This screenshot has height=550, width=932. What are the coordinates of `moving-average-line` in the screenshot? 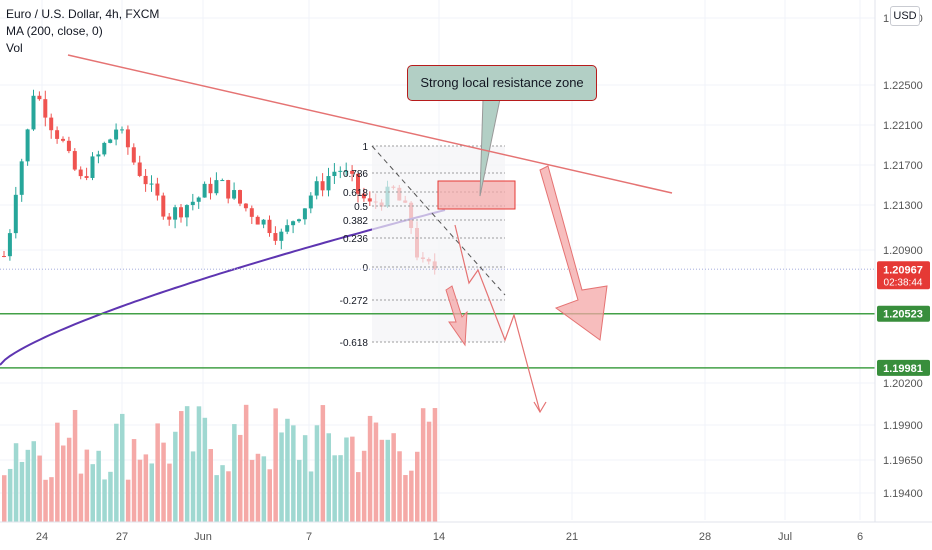 It's located at (223, 287).